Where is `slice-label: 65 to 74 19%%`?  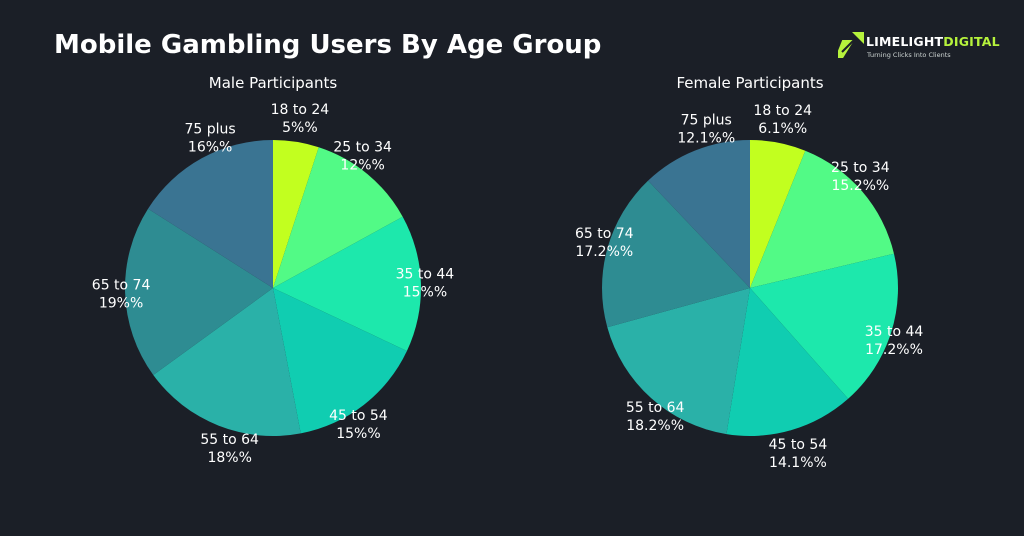
slice-label: 65 to 74 19%% is located at coordinates (121, 294).